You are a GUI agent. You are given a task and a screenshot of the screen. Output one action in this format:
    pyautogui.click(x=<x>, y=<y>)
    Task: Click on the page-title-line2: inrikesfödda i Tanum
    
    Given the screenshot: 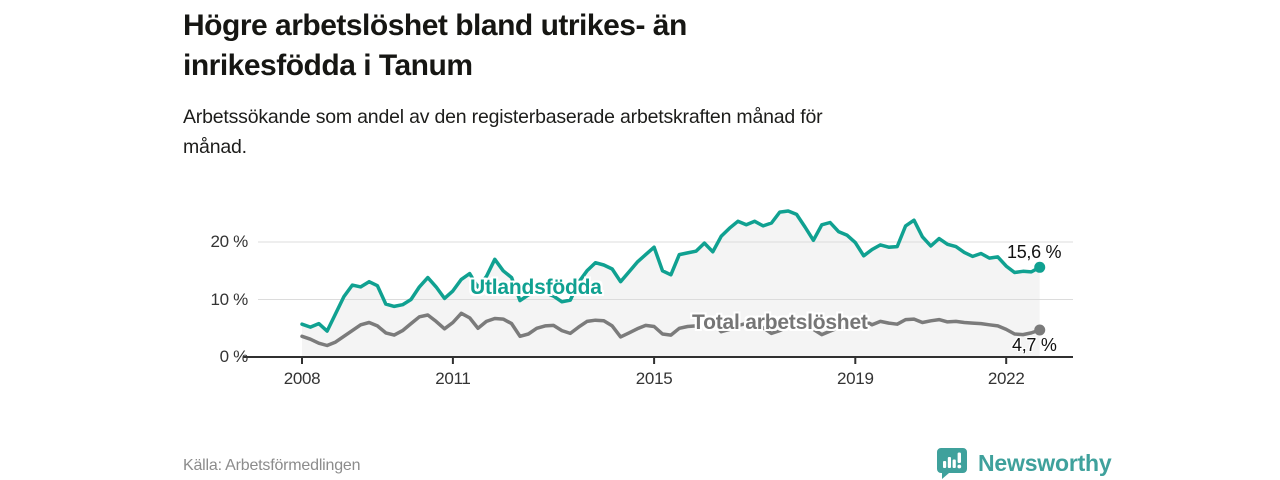 What is the action you would take?
    pyautogui.click(x=328, y=65)
    